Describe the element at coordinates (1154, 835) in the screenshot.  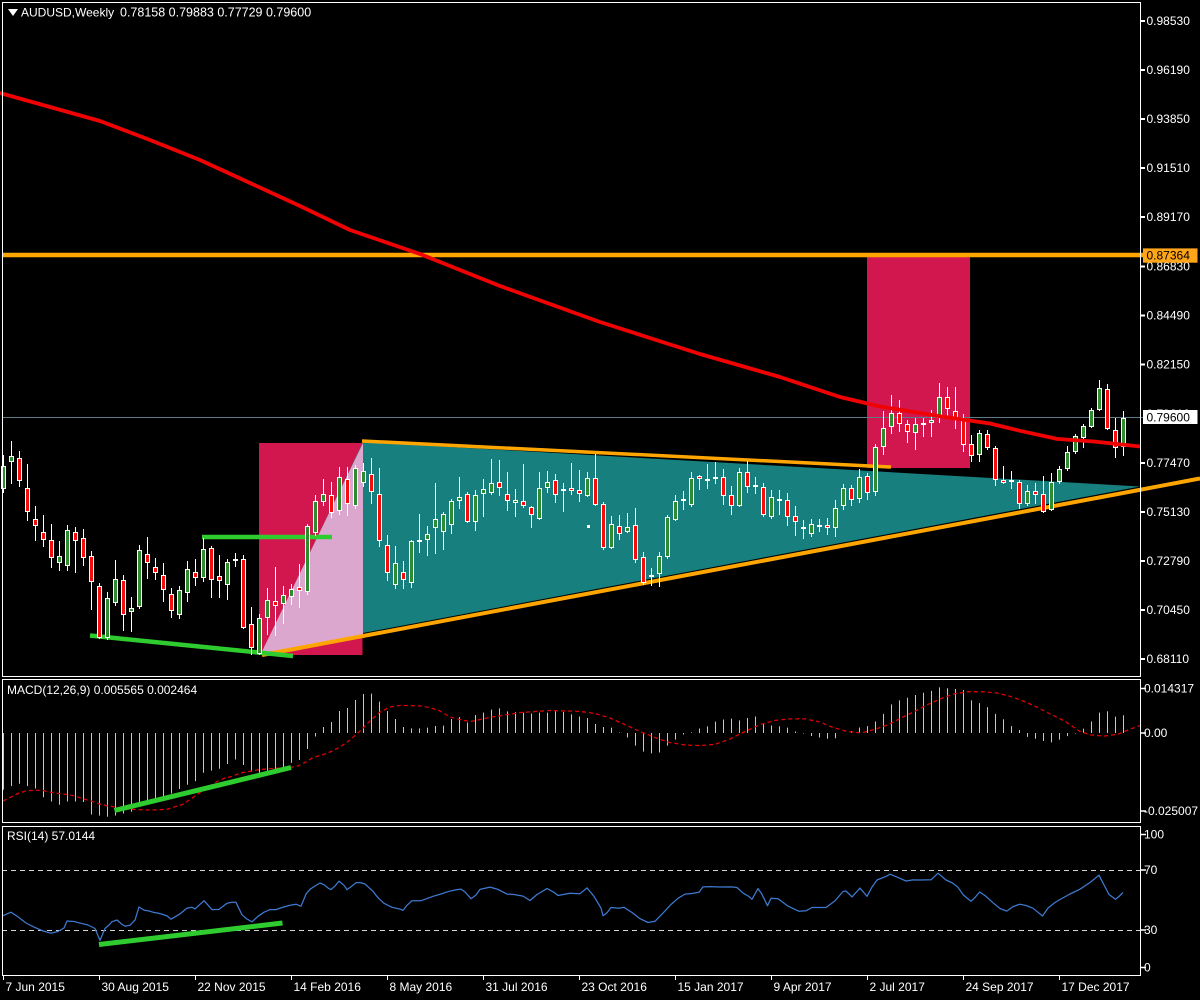
I see `svg-text: 100` at that location.